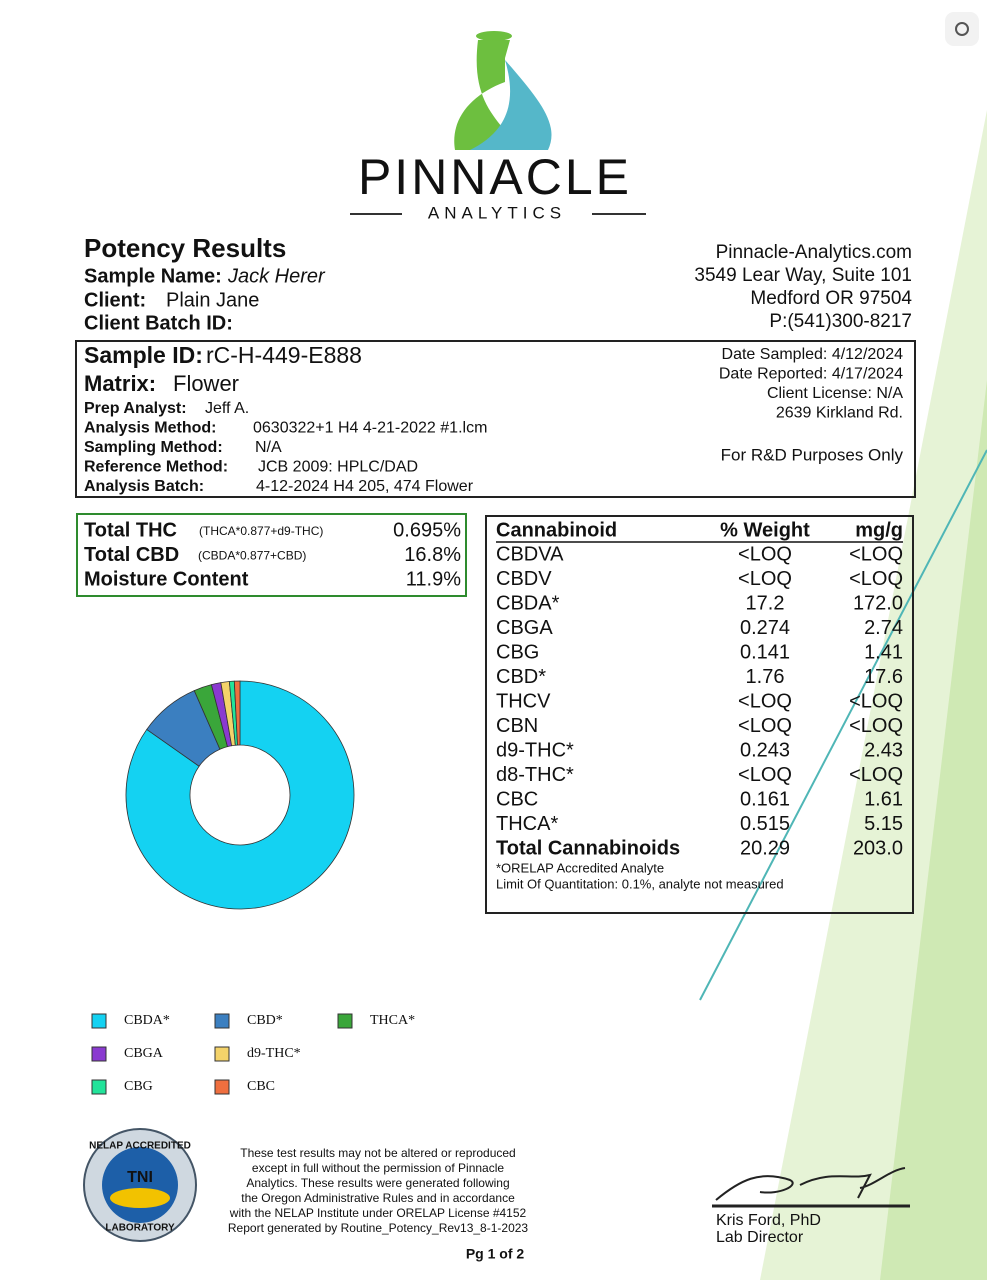 The height and width of the screenshot is (1280, 987). What do you see at coordinates (140, 1185) in the screenshot?
I see `badge` at bounding box center [140, 1185].